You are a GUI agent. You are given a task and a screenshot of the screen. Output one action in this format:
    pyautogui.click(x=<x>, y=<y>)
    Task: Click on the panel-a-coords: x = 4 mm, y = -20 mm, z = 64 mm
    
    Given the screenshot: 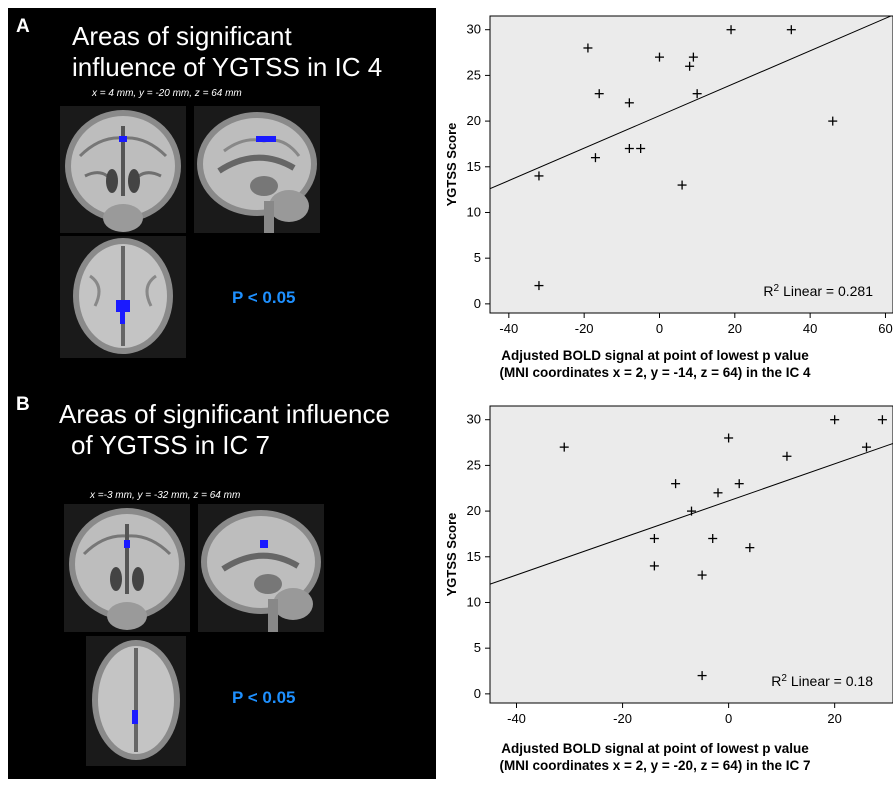 What is the action you would take?
    pyautogui.click(x=167, y=93)
    